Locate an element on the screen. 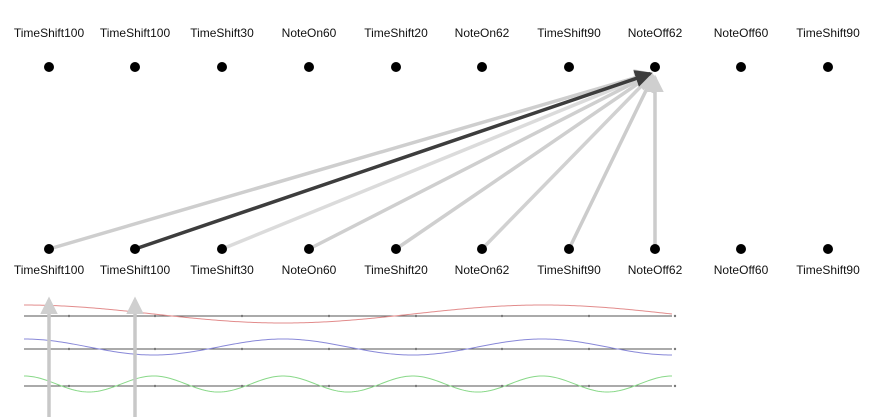 Image resolution: width=893 pixels, height=417 pixels. top-token-label: NoteOff60 is located at coordinates (741, 33).